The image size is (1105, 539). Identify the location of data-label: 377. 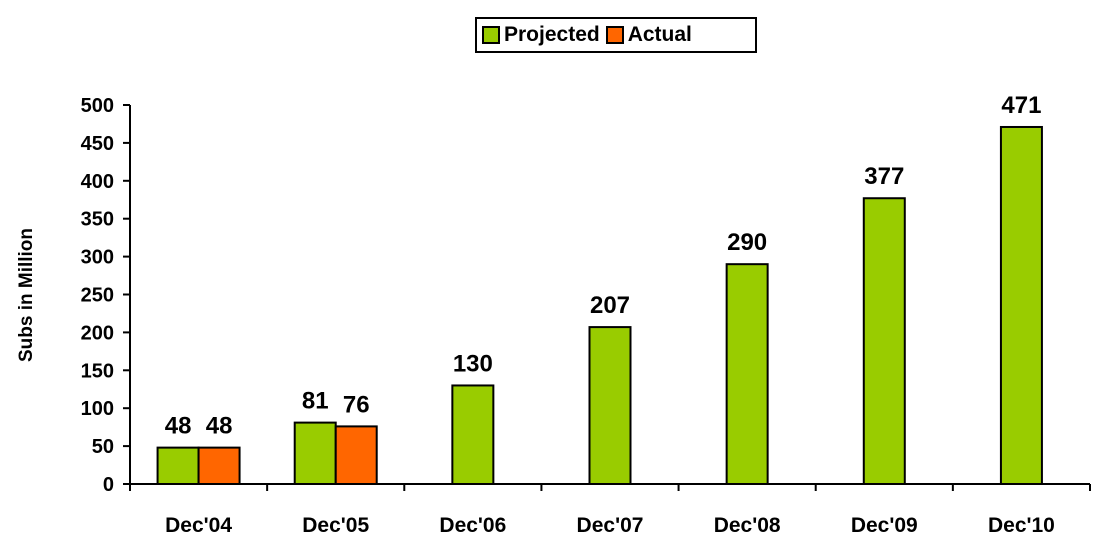
(884, 176).